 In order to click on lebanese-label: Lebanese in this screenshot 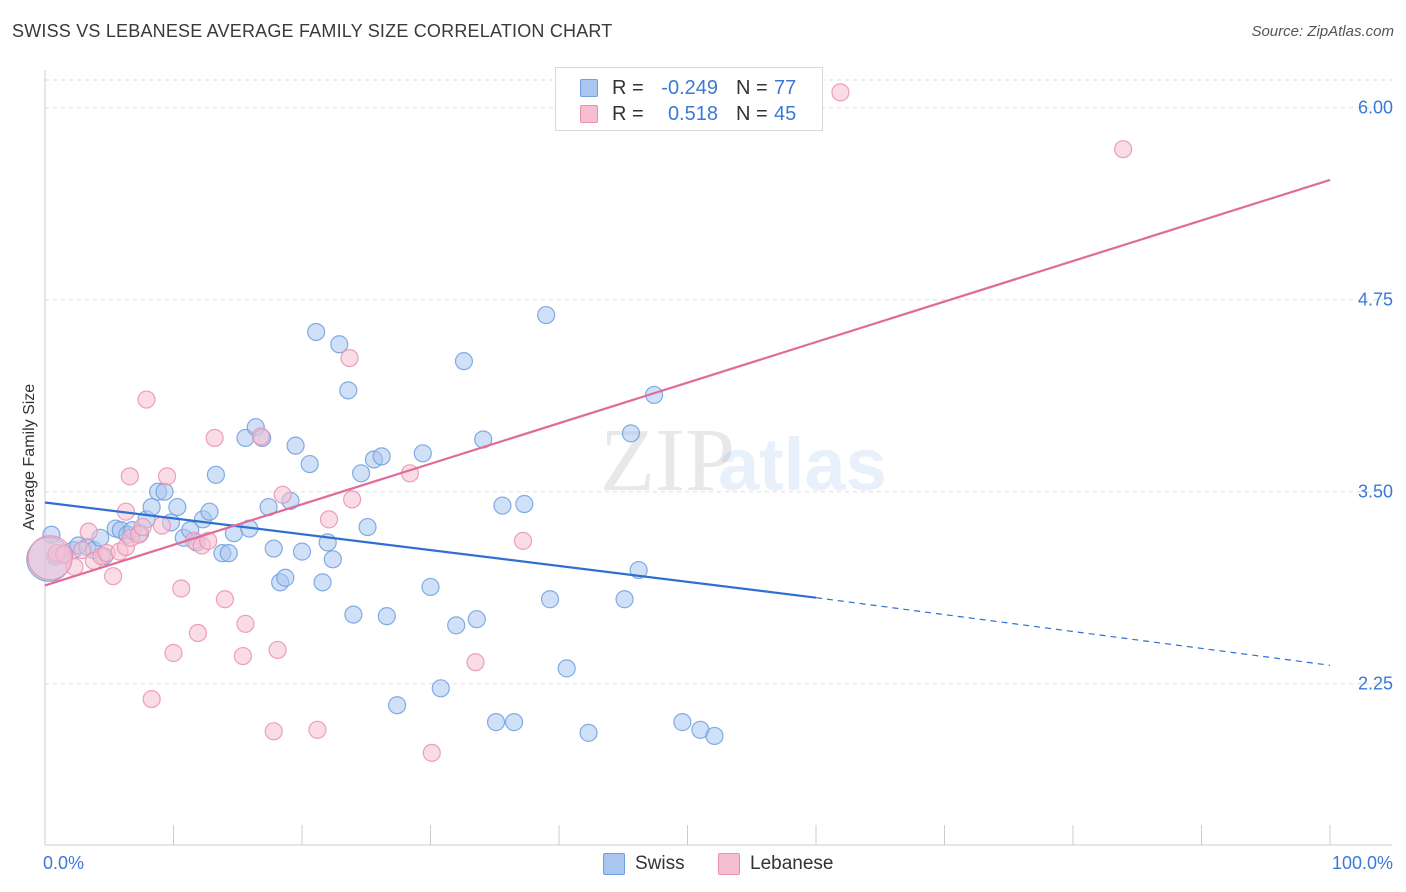, I will do `click(792, 863)`.